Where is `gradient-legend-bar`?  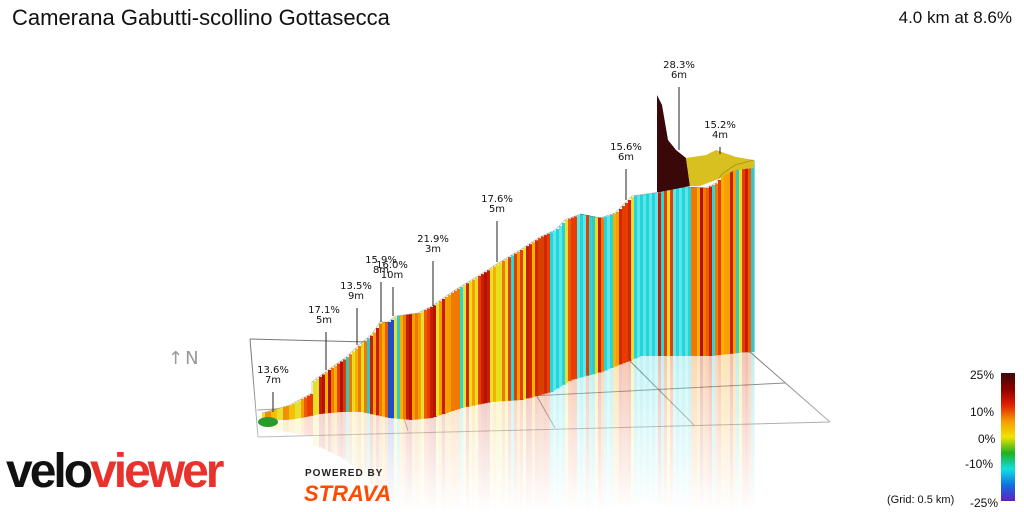 gradient-legend-bar is located at coordinates (1008, 437).